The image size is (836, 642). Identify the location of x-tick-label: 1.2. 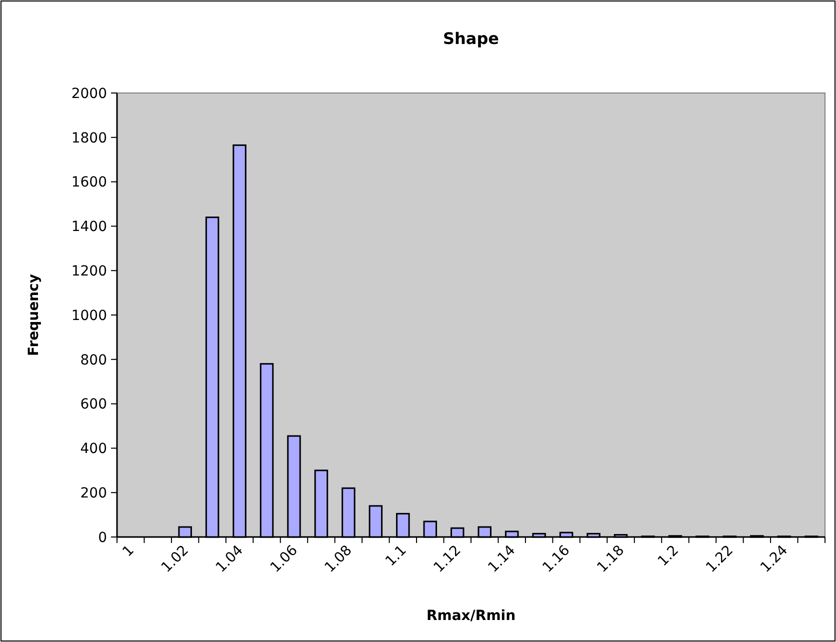
(668, 556).